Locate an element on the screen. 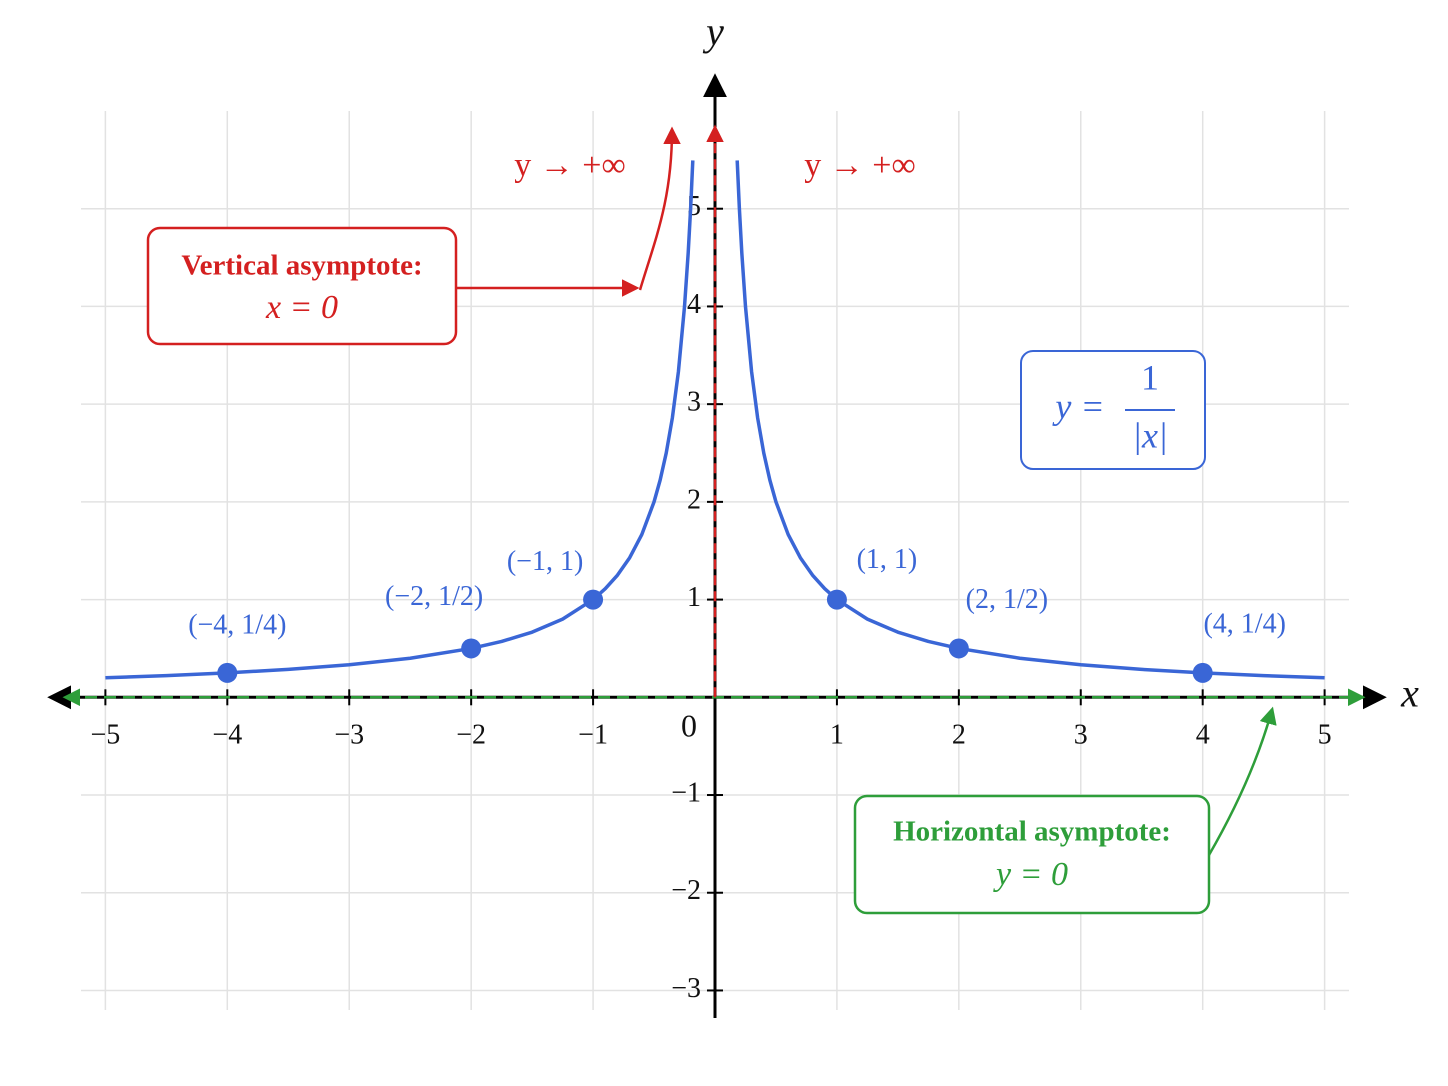 The width and height of the screenshot is (1448, 1086). annotation-title: Vertical asymptote: is located at coordinates (301, 266).